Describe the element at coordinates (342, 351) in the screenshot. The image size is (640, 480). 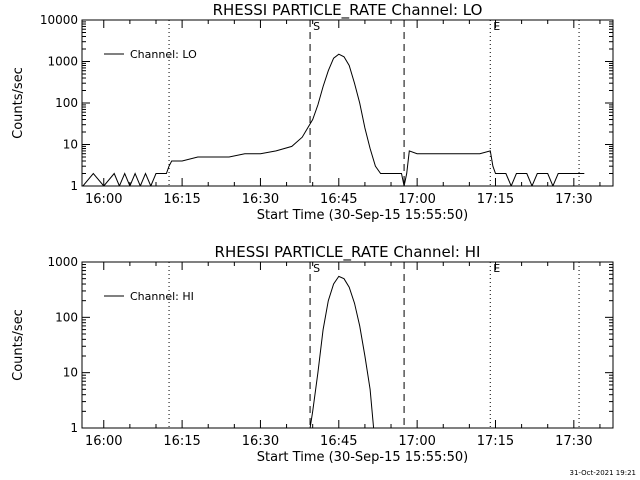
I see `series-line` at that location.